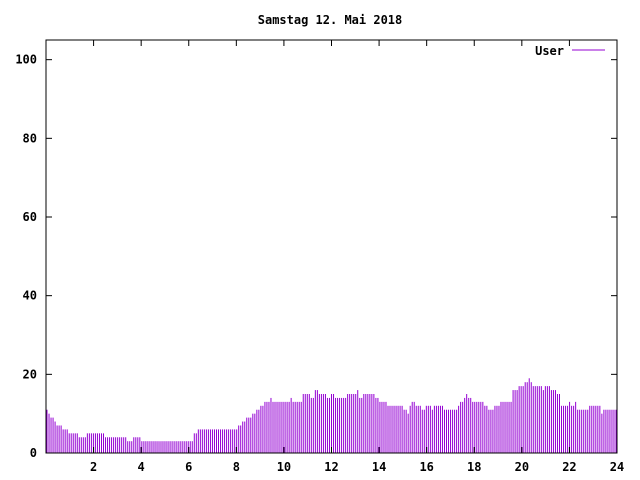  What do you see at coordinates (522, 467) in the screenshot?
I see `x-tick-label: 20` at bounding box center [522, 467].